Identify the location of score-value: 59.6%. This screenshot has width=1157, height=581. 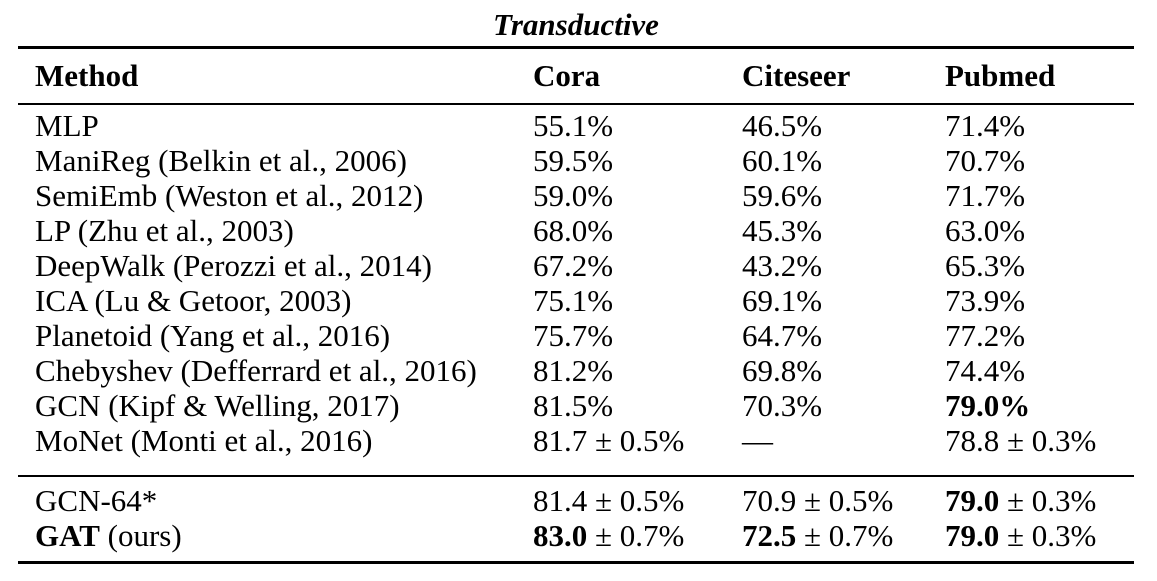
(782, 195).